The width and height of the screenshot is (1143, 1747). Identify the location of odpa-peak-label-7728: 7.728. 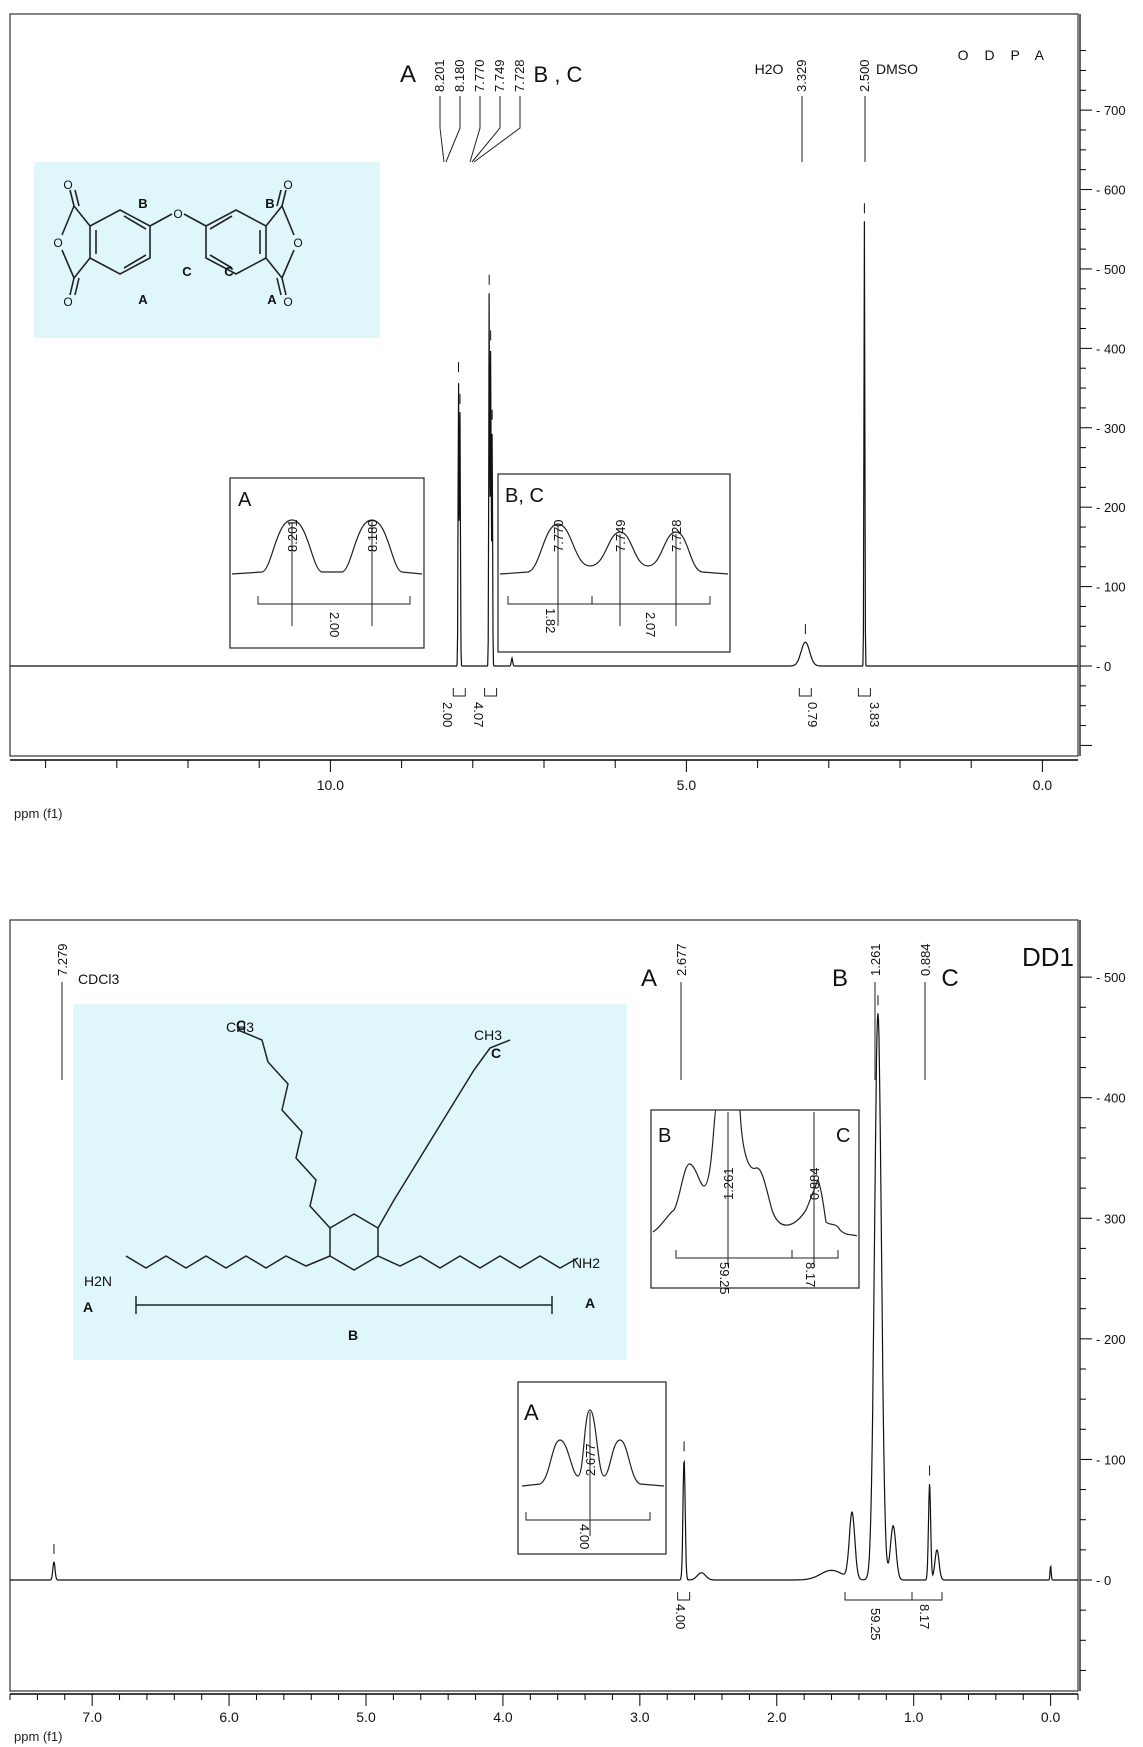
(519, 75).